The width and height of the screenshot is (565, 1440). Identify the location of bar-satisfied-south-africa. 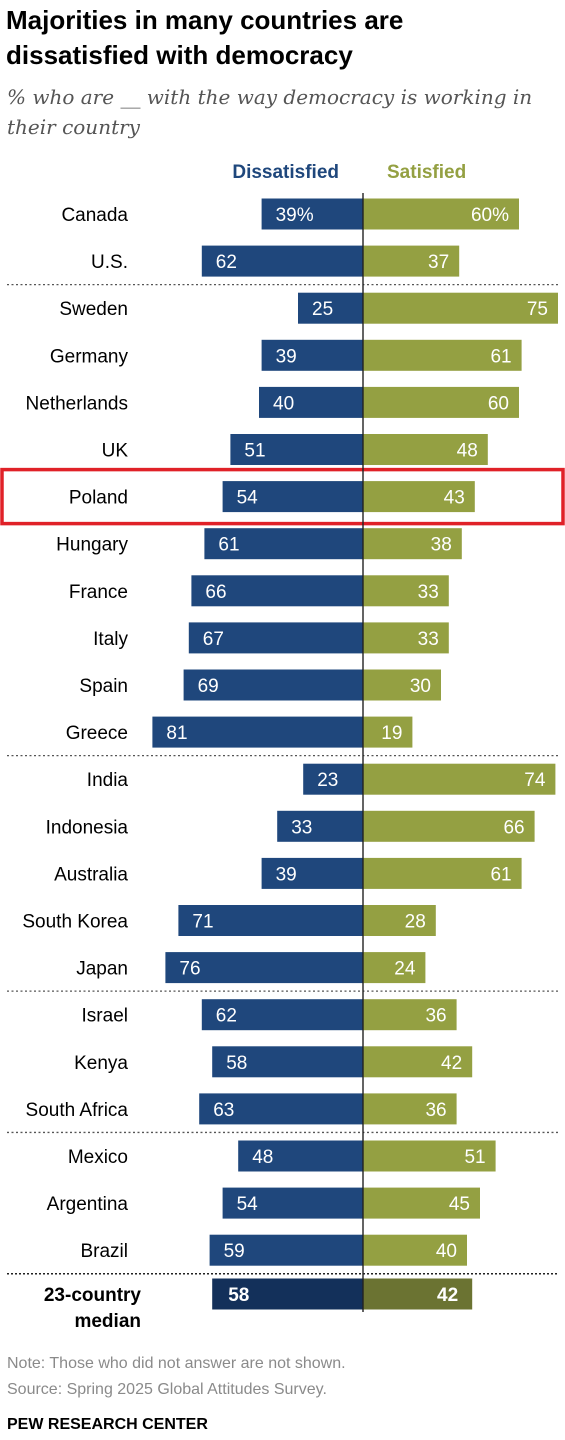
(410, 1109).